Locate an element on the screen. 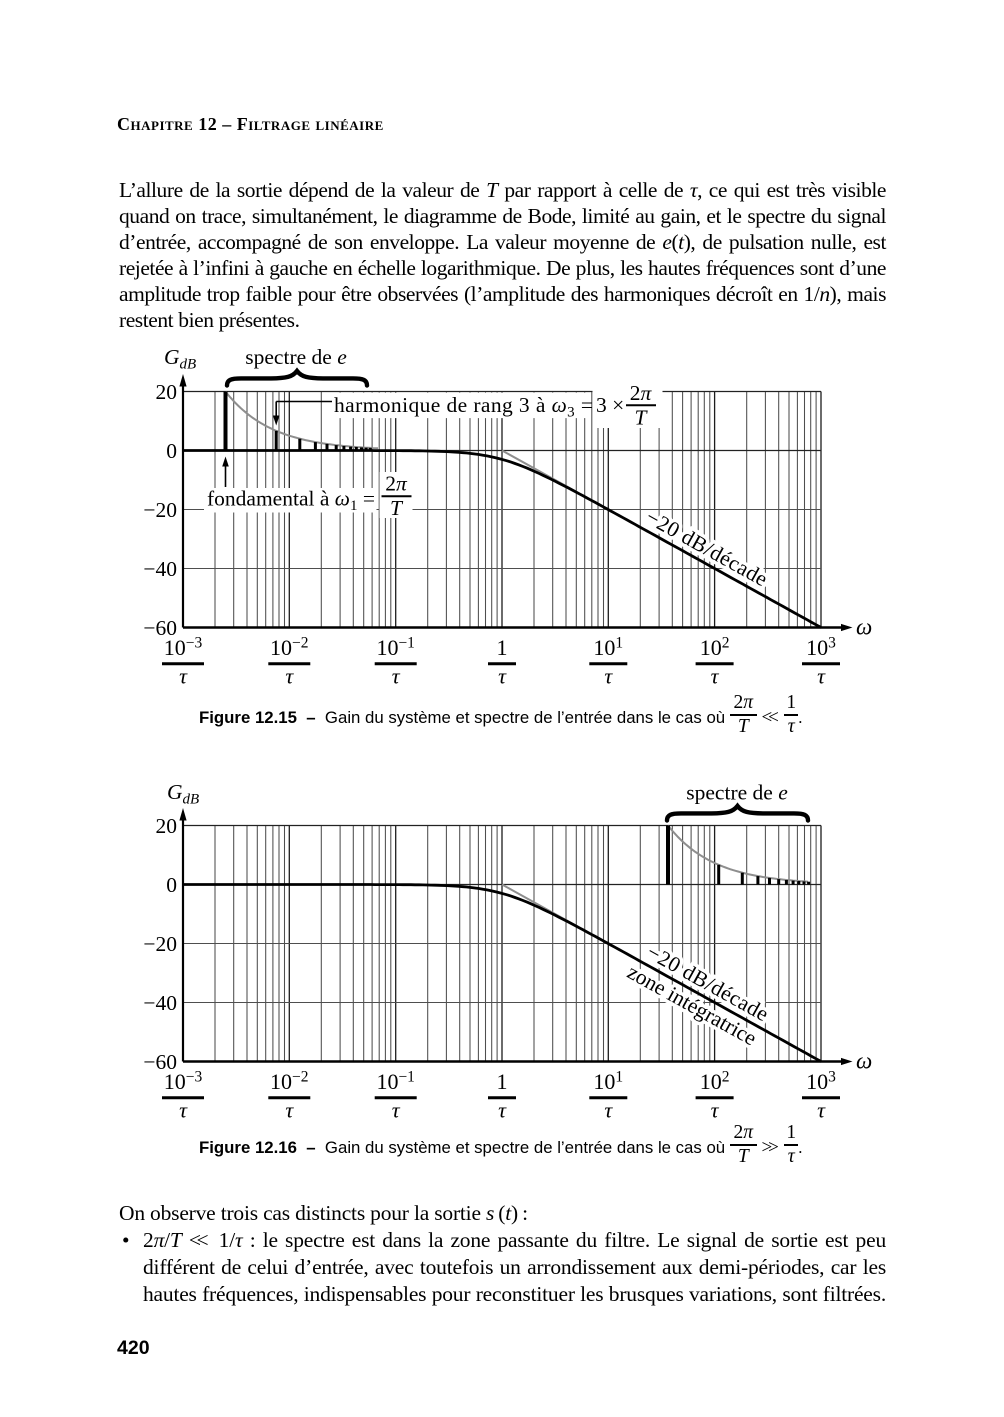 This screenshot has width=1004, height=1417. svg-text: harmonique de rang 3 à ω3 = is located at coordinates (463, 407).